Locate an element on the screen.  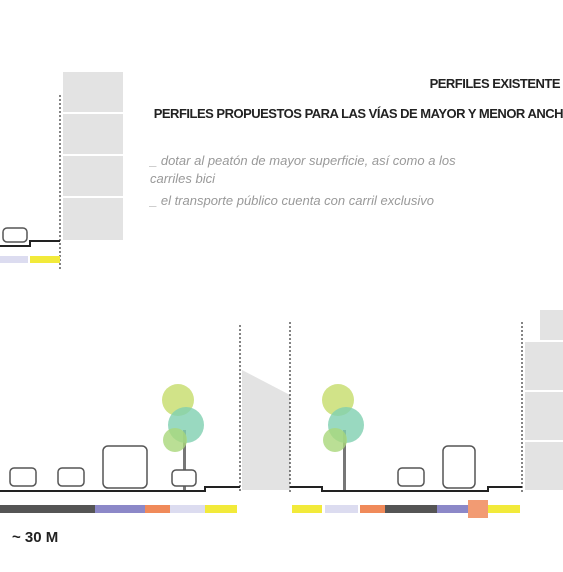
trees is located at coordinates (263, 437).